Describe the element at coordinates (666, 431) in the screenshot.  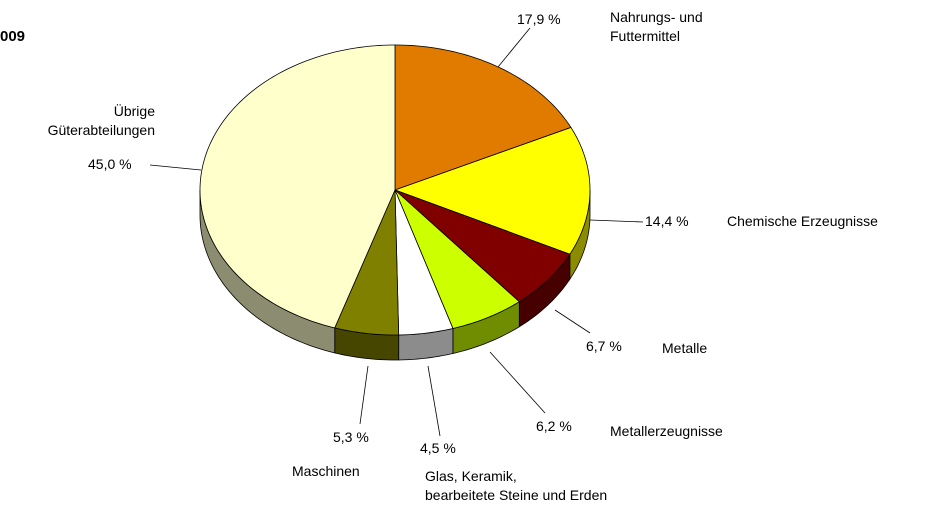
I see `category-label: Metallerzeugnisse` at that location.